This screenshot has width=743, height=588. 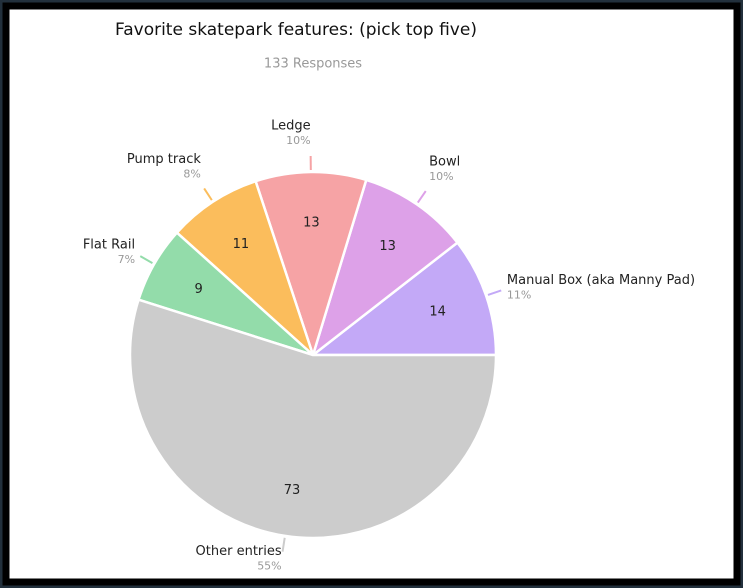 What do you see at coordinates (164, 159) in the screenshot?
I see `category-label: Pump track` at bounding box center [164, 159].